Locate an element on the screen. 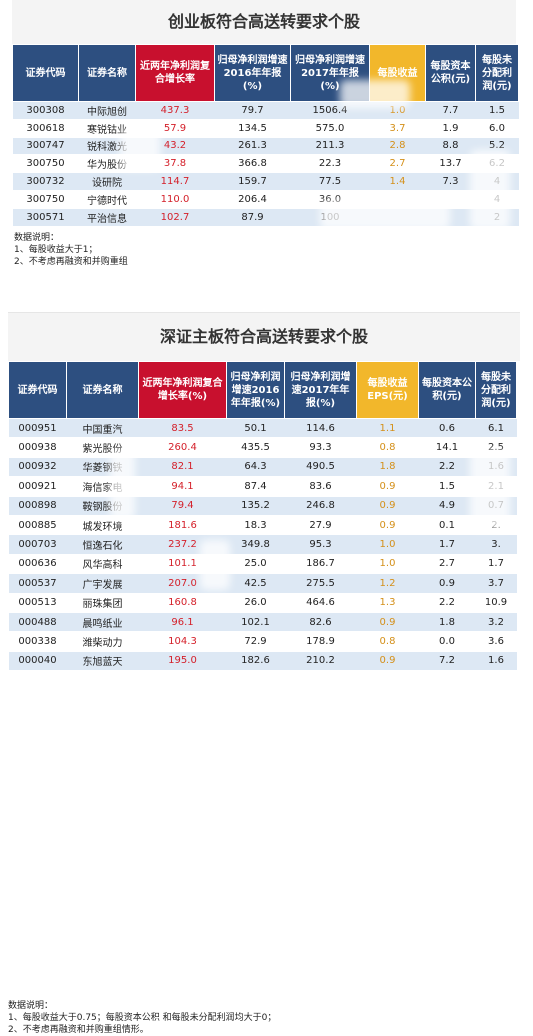 This screenshot has width=533, height=1036. table-cell: 260.4 is located at coordinates (182, 447).